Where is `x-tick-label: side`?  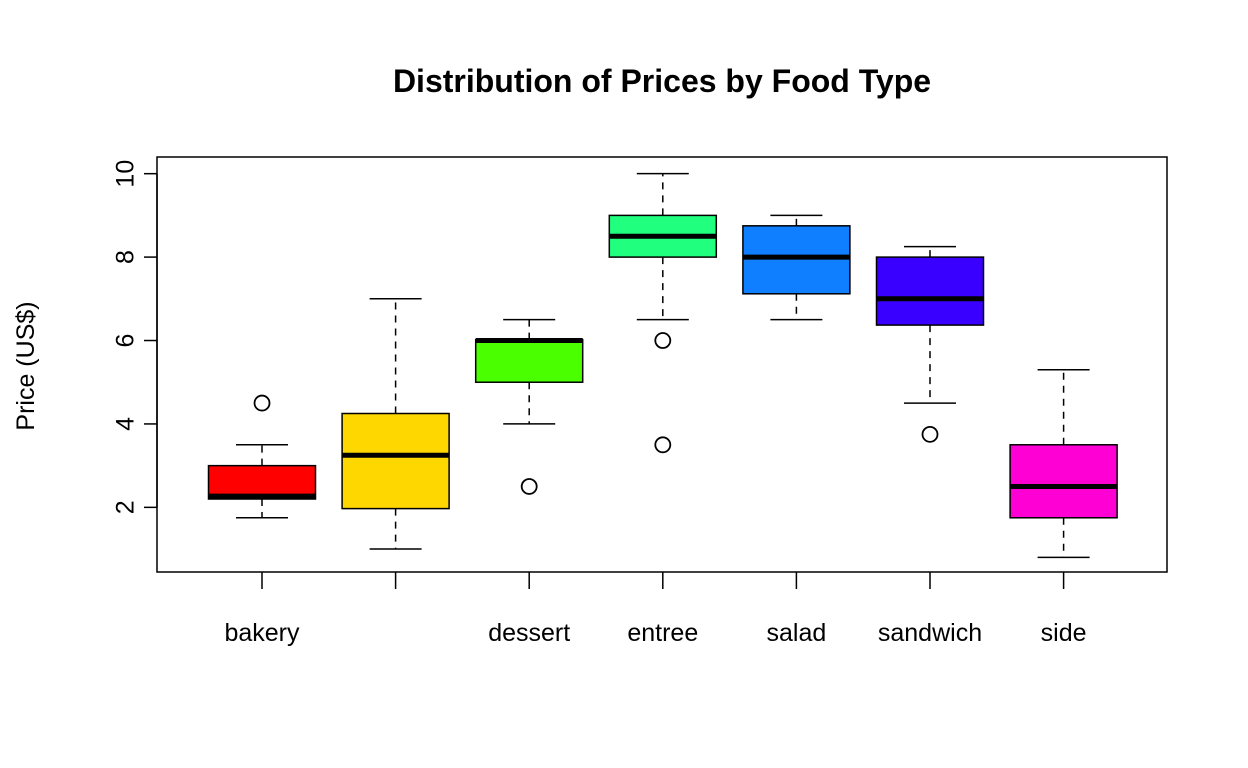
x-tick-label: side is located at coordinates (1064, 633).